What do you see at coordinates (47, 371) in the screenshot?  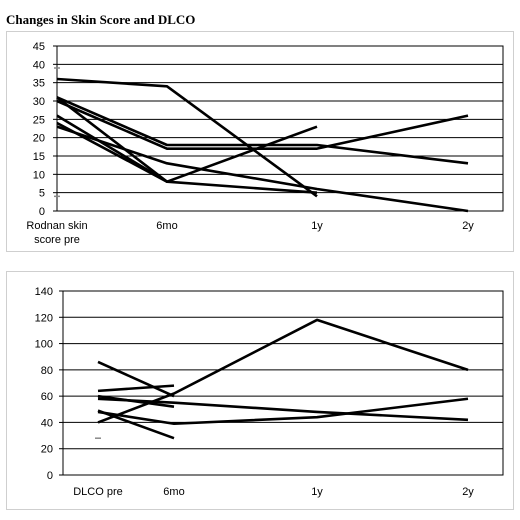 I see `y-tick-label: 80` at bounding box center [47, 371].